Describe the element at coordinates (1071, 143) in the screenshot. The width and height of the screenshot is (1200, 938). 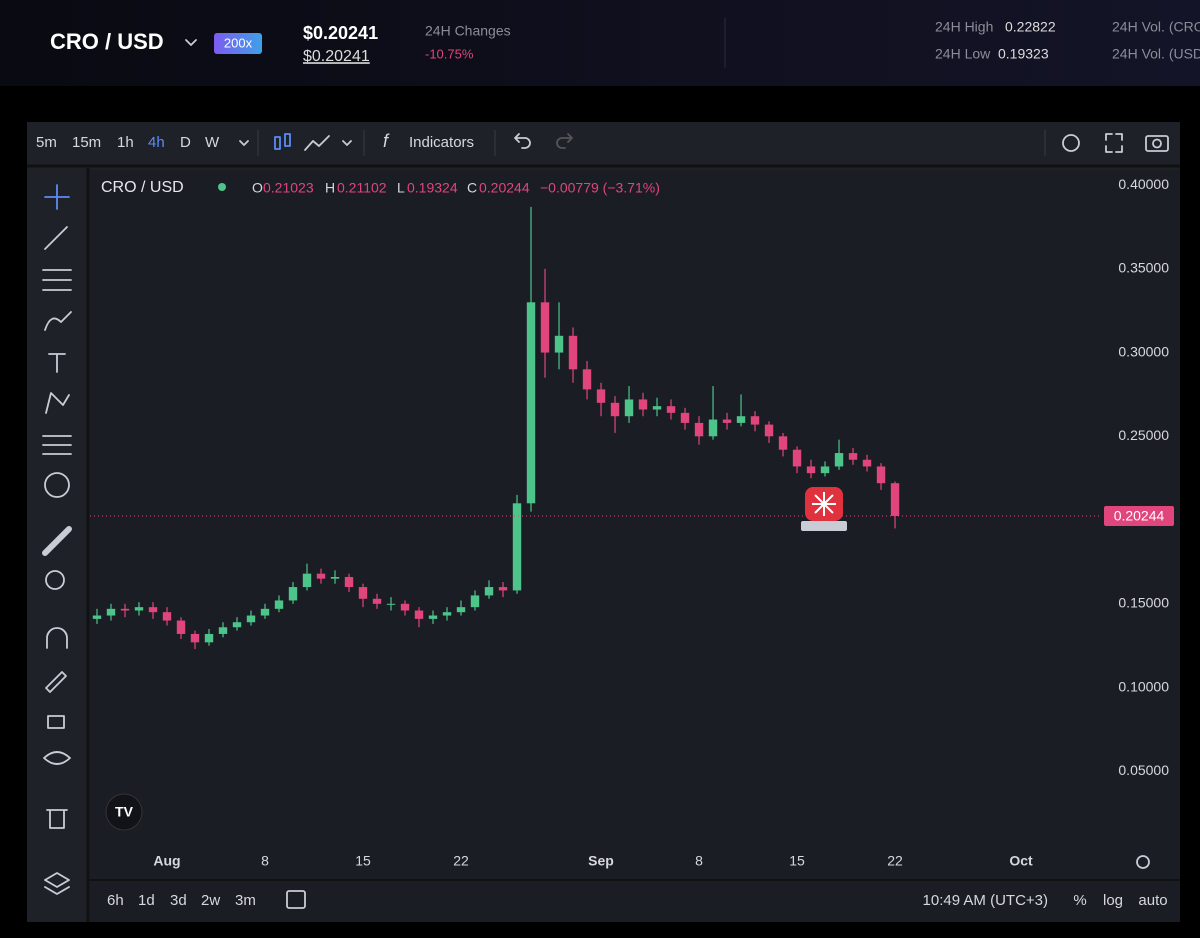
I see `settings` at that location.